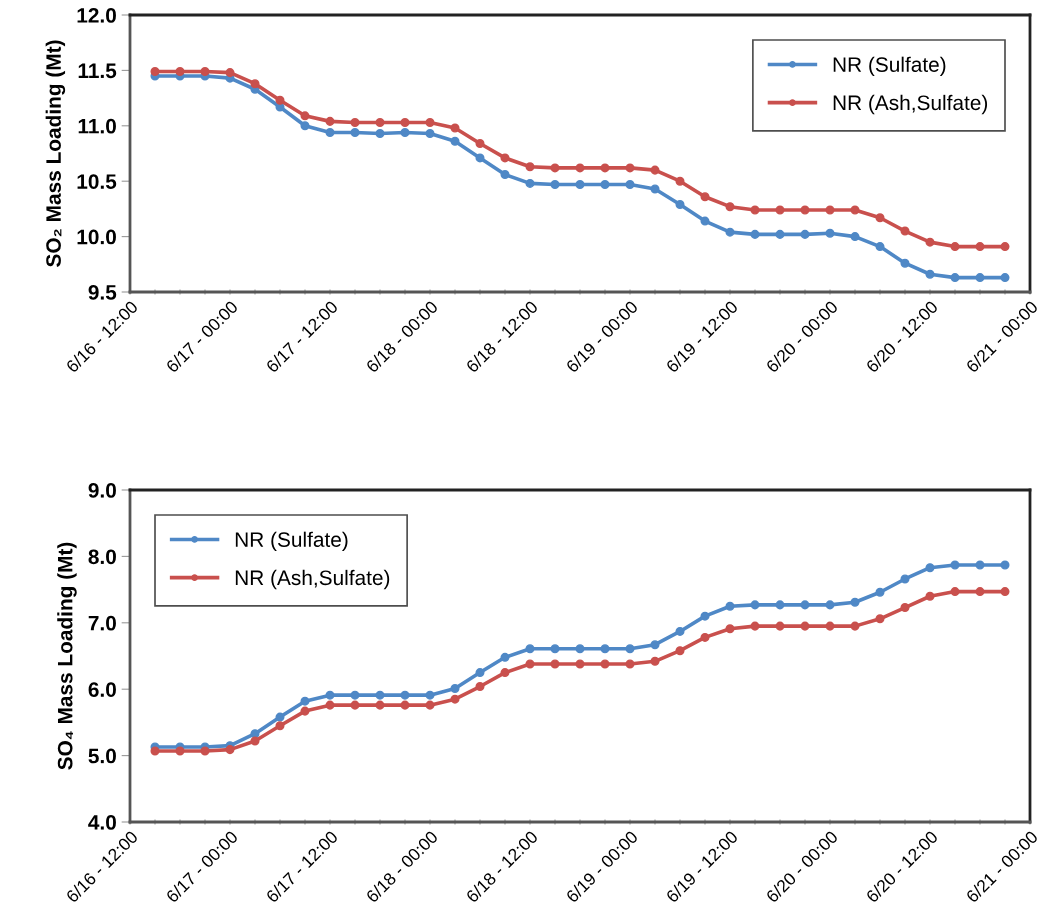 The image size is (1052, 918). What do you see at coordinates (67, 656) in the screenshot?
I see `y-axis-title: SO₄ Mass Loading (Mt)` at bounding box center [67, 656].